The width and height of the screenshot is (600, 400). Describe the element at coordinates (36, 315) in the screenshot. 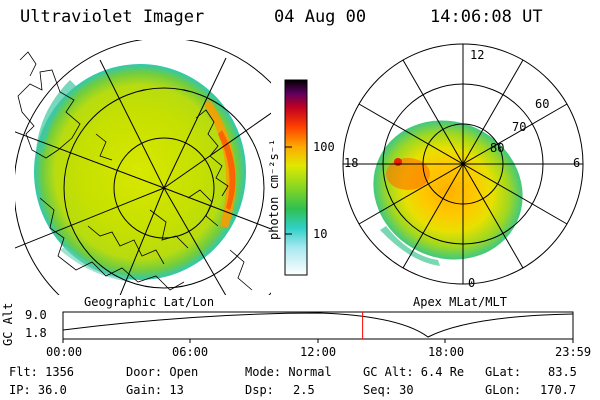

I see `altitude-ytick-high: 9.0` at that location.